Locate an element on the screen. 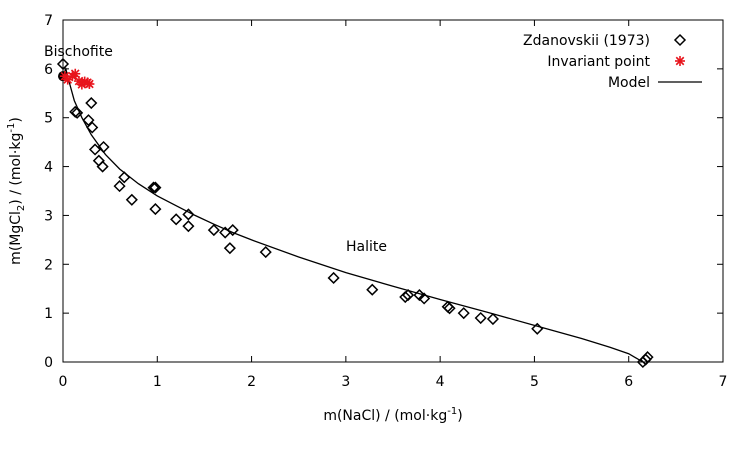 The width and height of the screenshot is (750, 450). x-tick-label: 7 is located at coordinates (723, 382).